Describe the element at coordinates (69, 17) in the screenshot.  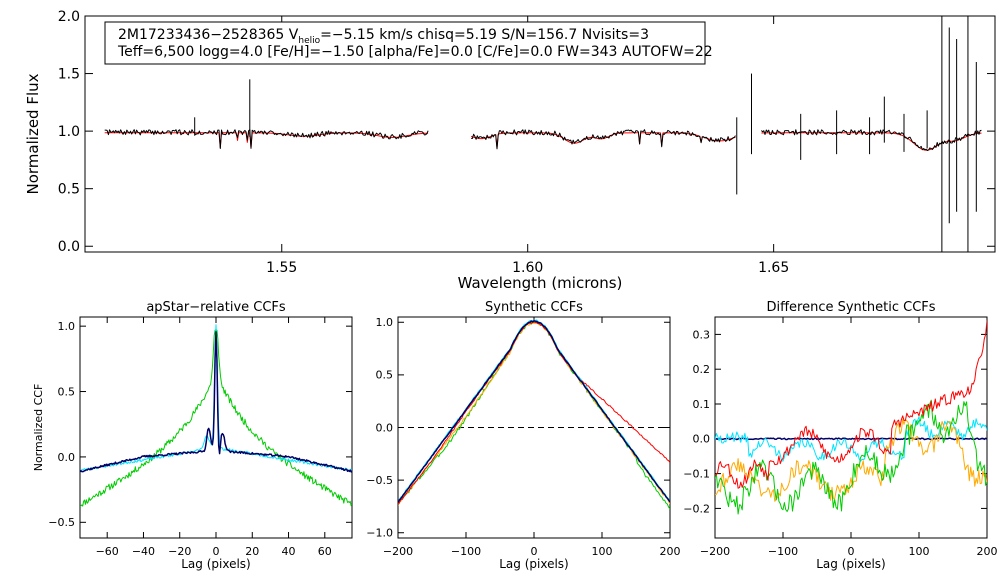
I see `y-tick-label: 2.0` at that location.